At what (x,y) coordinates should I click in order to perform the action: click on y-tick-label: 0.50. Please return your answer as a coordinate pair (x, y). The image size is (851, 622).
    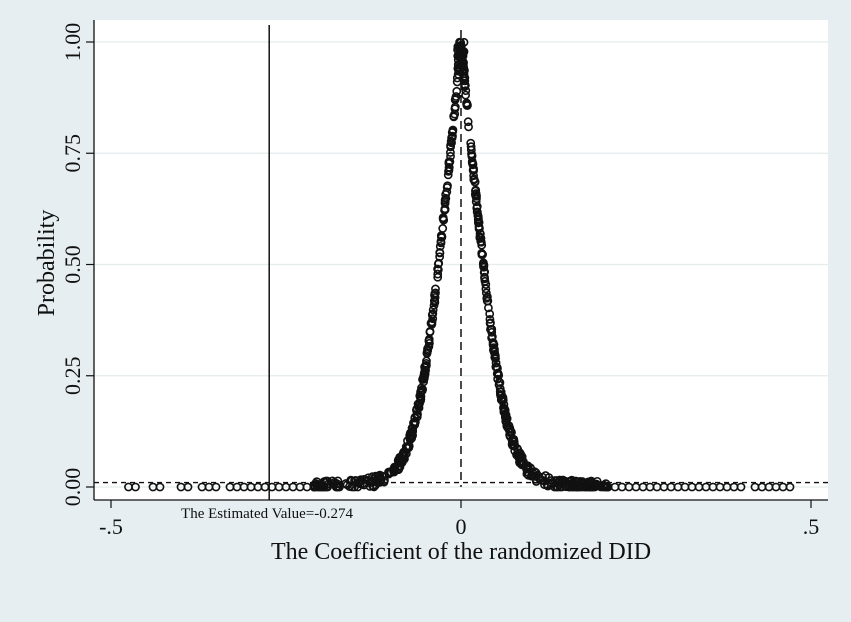
    Looking at the image, I should click on (72, 264).